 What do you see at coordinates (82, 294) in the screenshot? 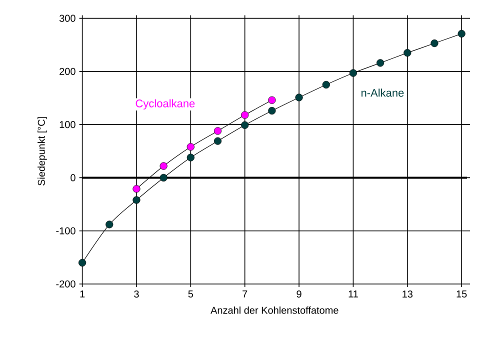
I see `x-tick-label: 1` at bounding box center [82, 294].